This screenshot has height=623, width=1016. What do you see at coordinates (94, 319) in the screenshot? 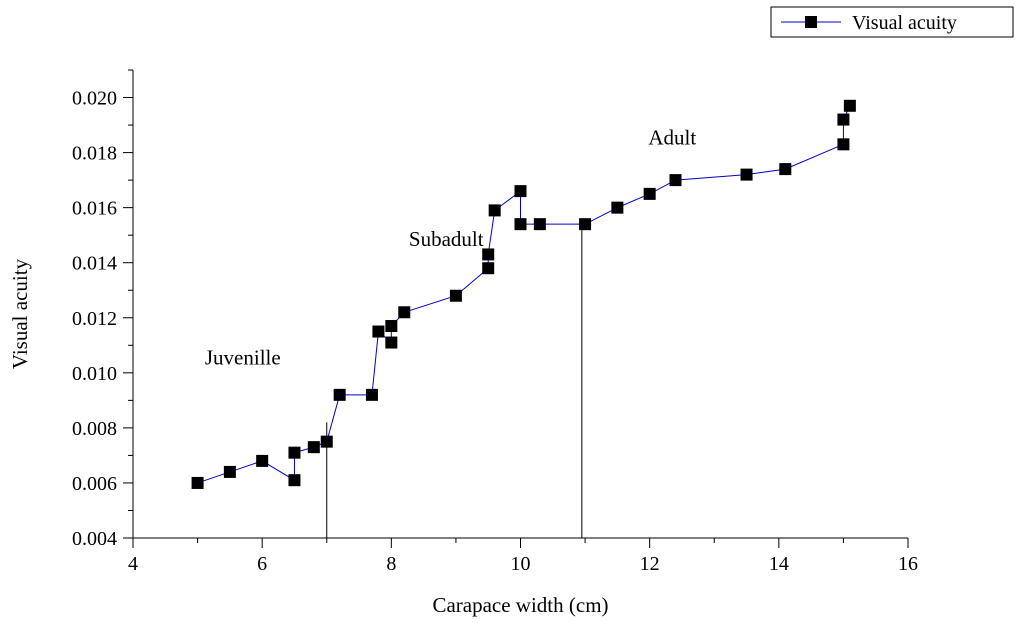
I see `y-tick-label: 0.012` at bounding box center [94, 319].